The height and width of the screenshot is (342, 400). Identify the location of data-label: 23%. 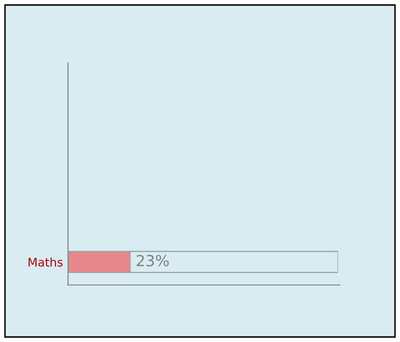
(152, 260).